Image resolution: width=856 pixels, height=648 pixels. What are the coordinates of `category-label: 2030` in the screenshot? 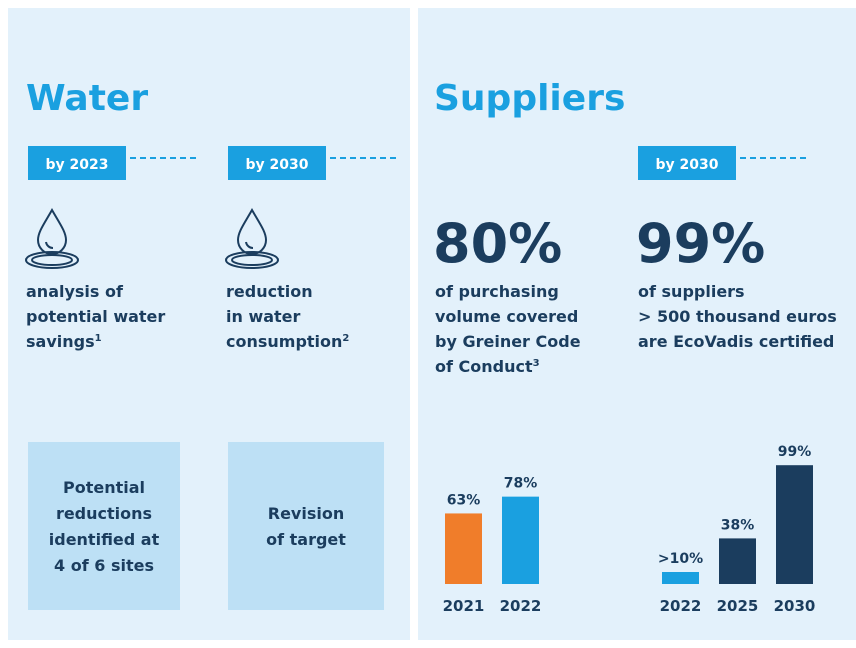 It's located at (795, 606).